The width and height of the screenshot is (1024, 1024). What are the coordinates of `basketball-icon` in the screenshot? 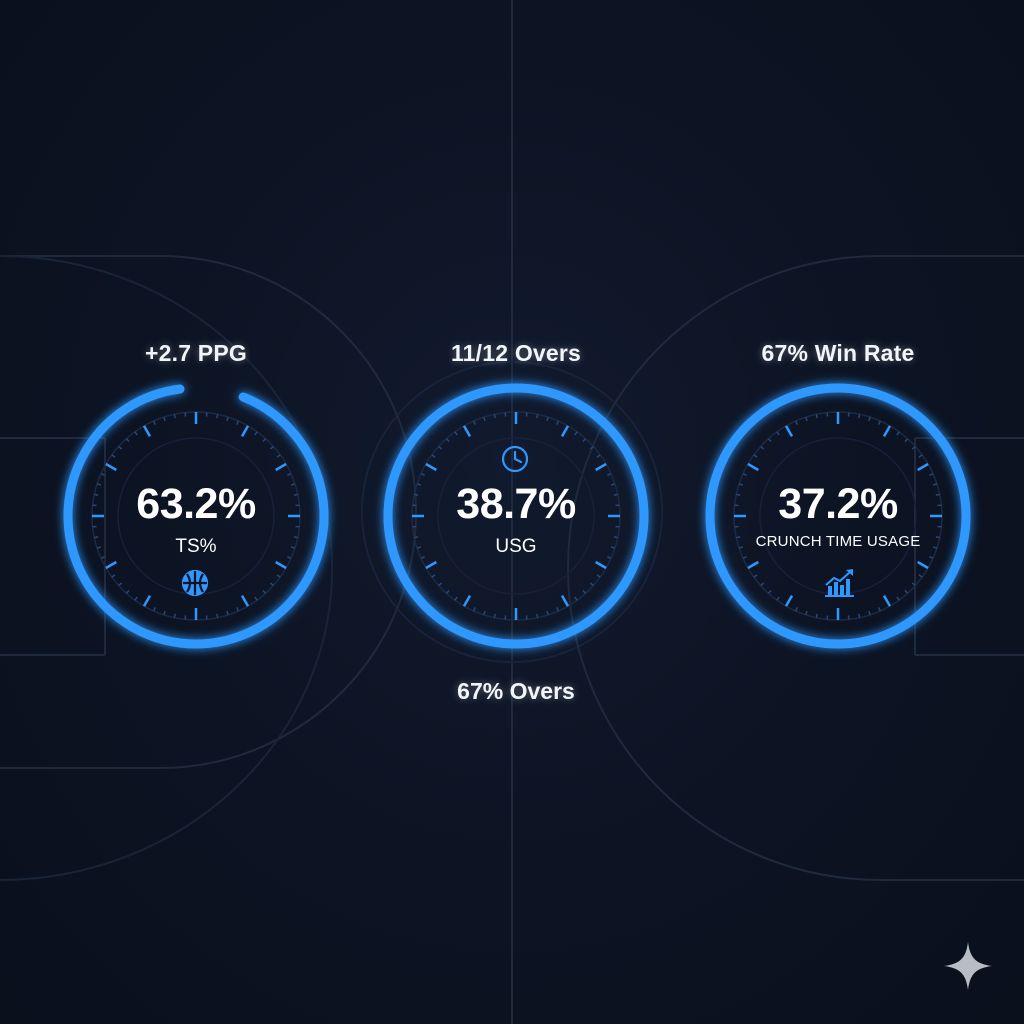 It's located at (195, 583).